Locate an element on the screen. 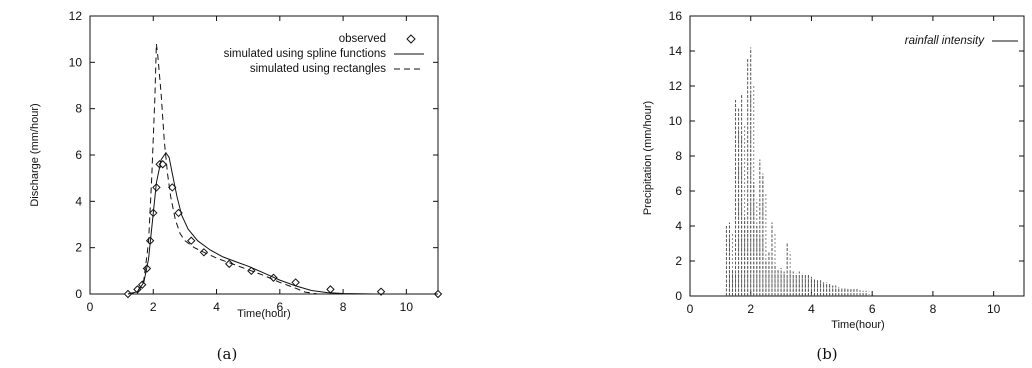 Image resolution: width=1032 pixels, height=368 pixels. legend-b: rainfall intensity is located at coordinates (961, 41).